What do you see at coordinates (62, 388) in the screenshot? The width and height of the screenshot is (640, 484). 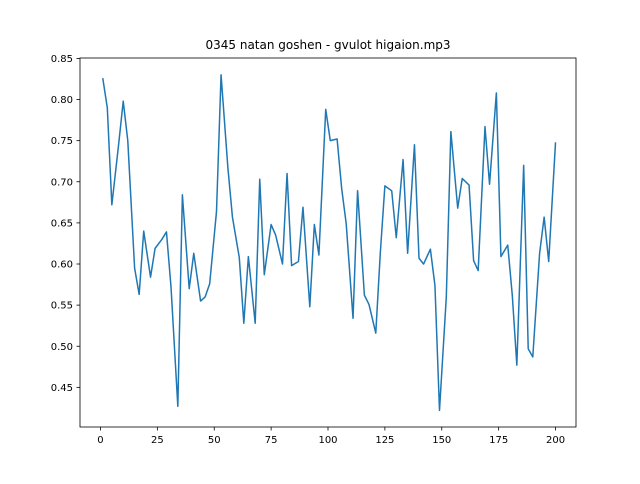 I see `y-tick-label: 0.45` at bounding box center [62, 388].